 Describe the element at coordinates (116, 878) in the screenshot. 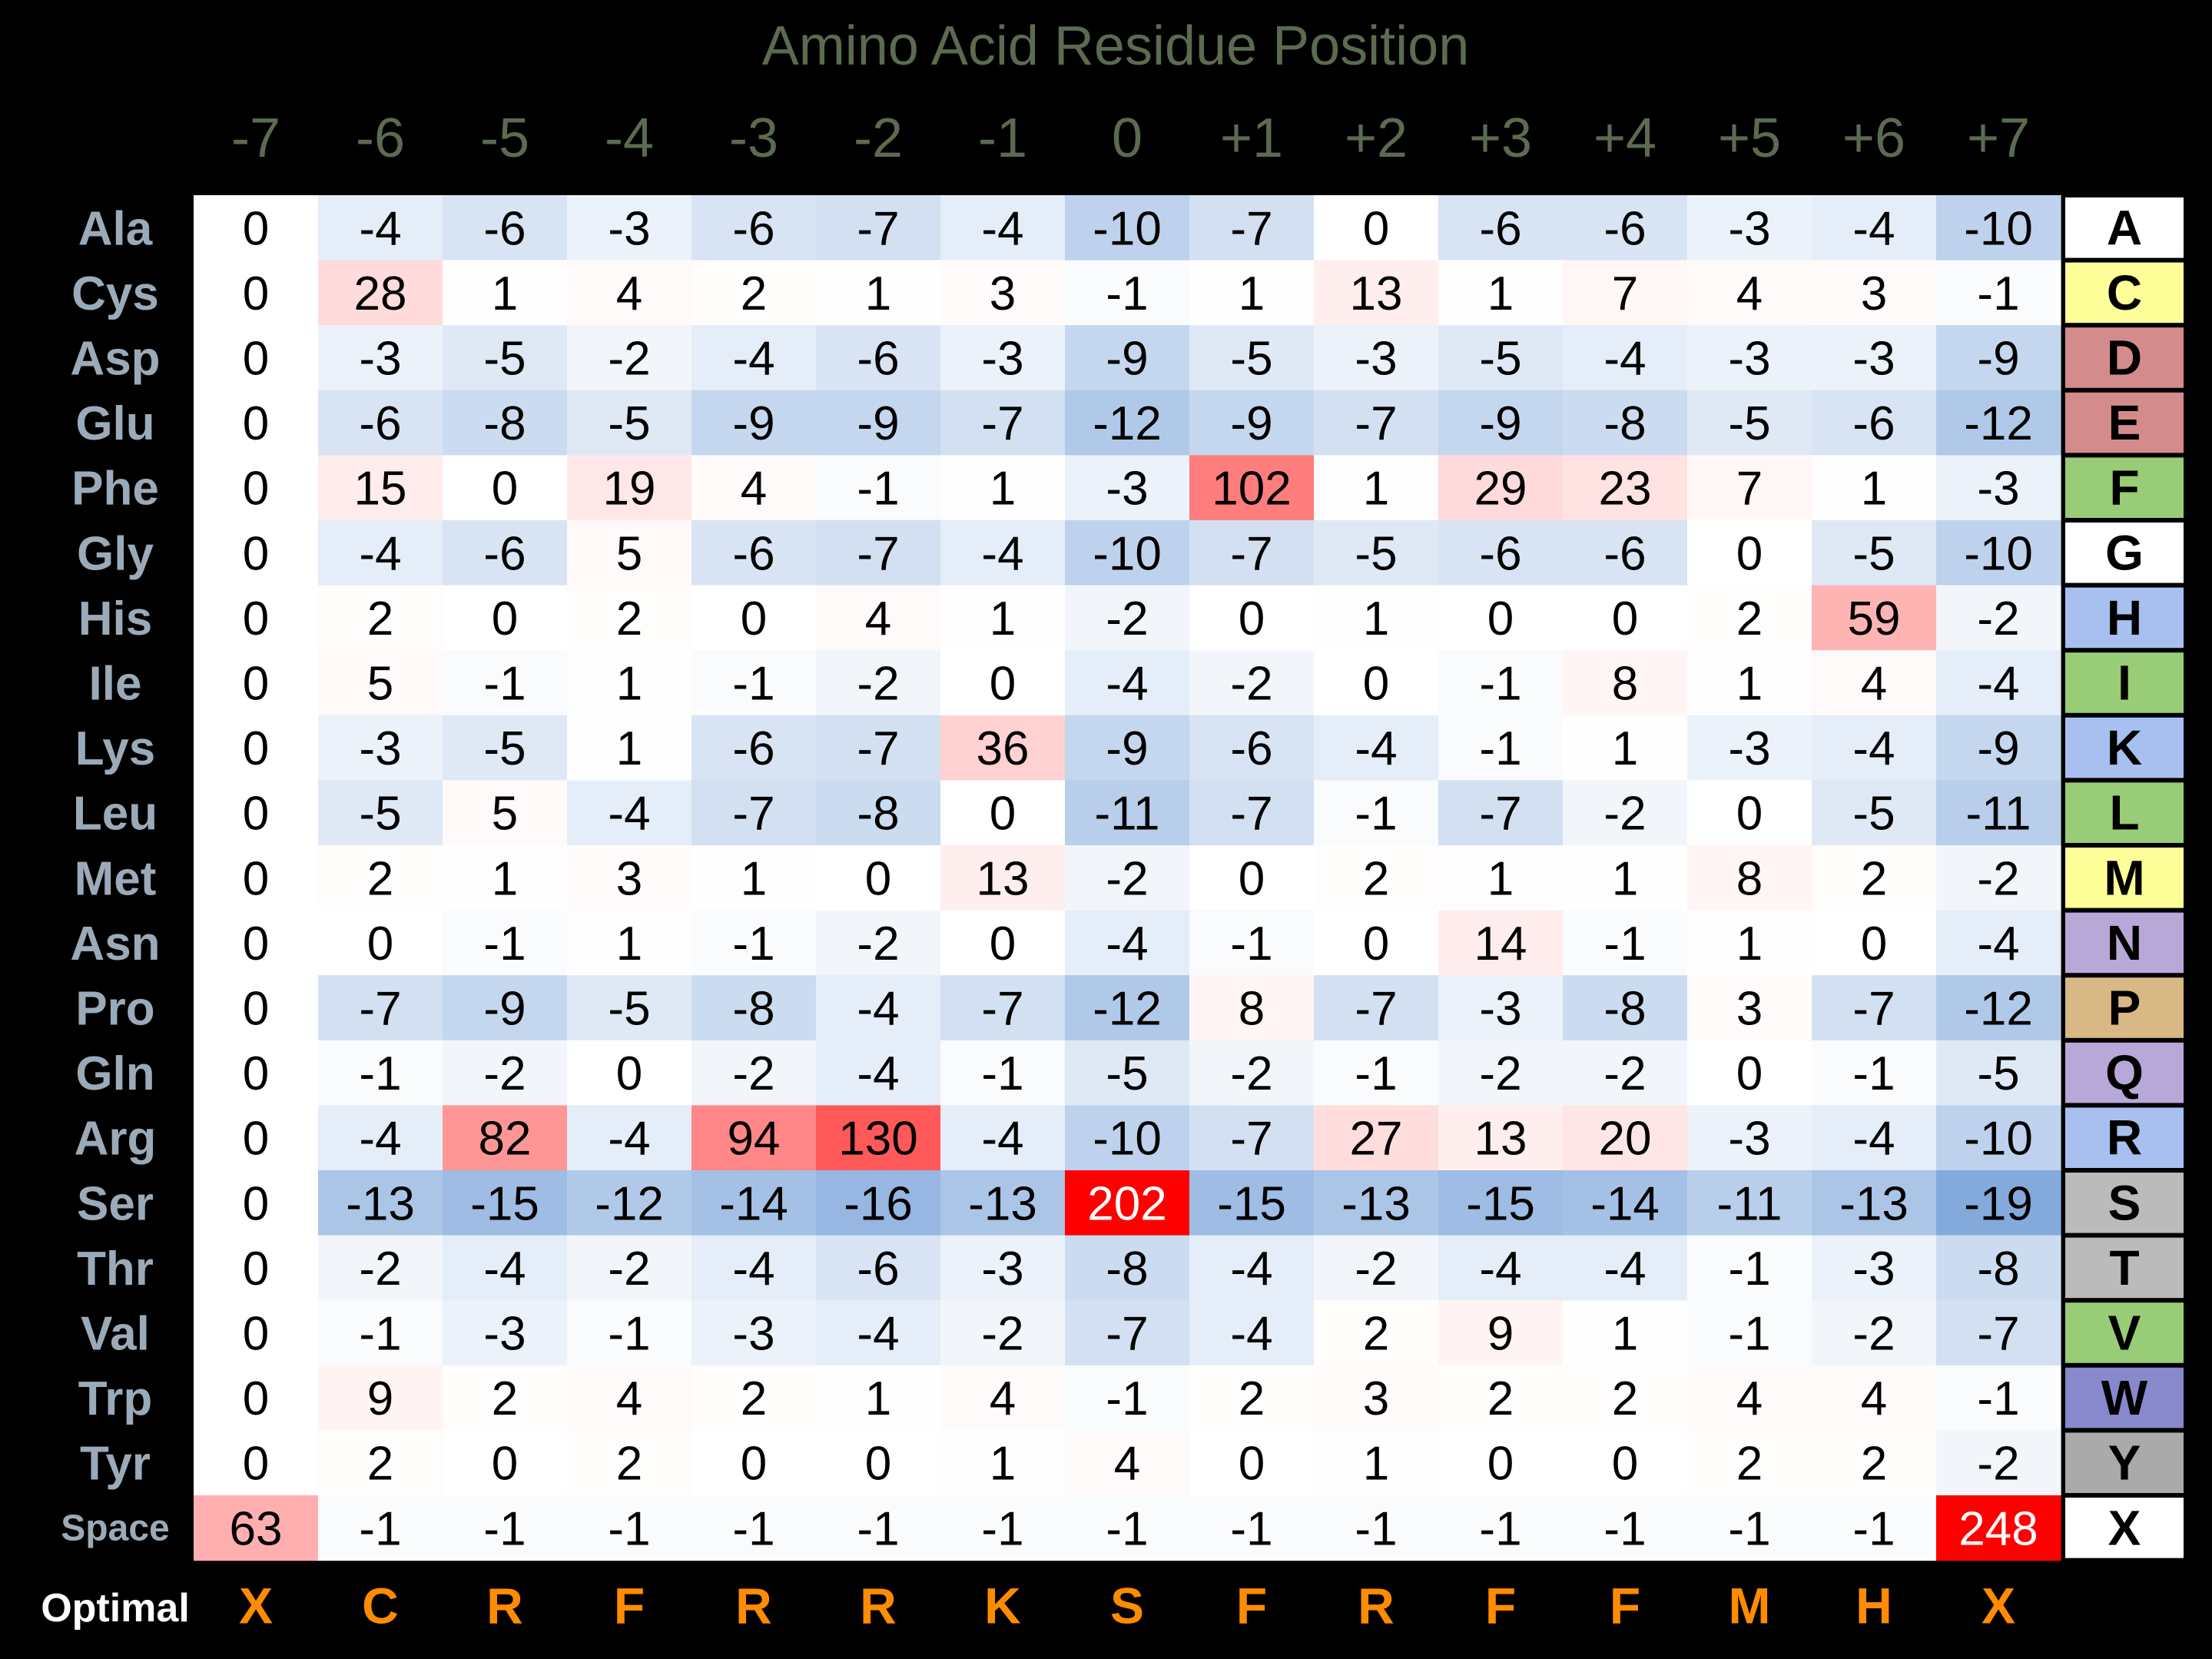

I see `row-label-M: Met` at that location.